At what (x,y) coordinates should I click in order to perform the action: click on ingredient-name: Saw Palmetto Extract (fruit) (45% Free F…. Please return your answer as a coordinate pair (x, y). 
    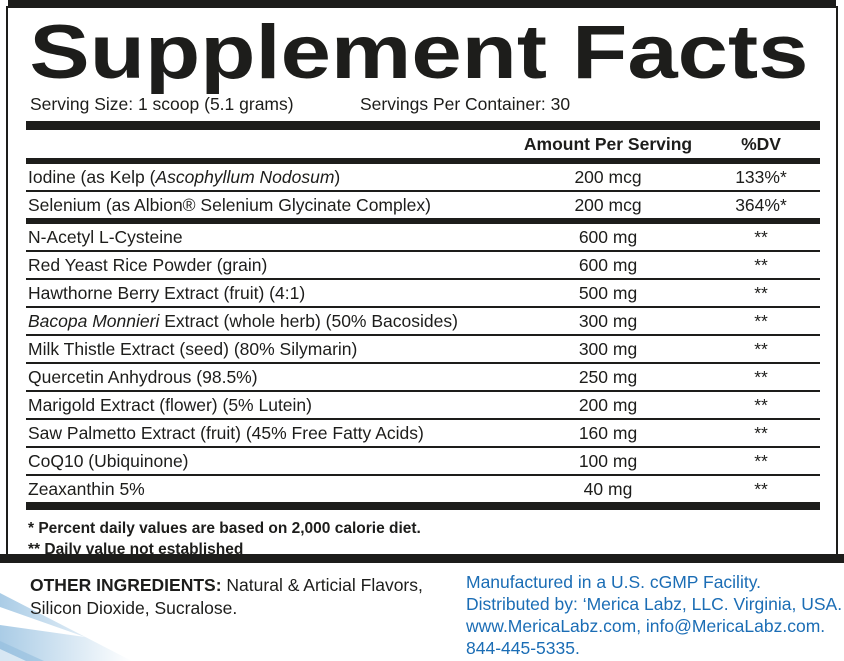
    Looking at the image, I should click on (226, 433).